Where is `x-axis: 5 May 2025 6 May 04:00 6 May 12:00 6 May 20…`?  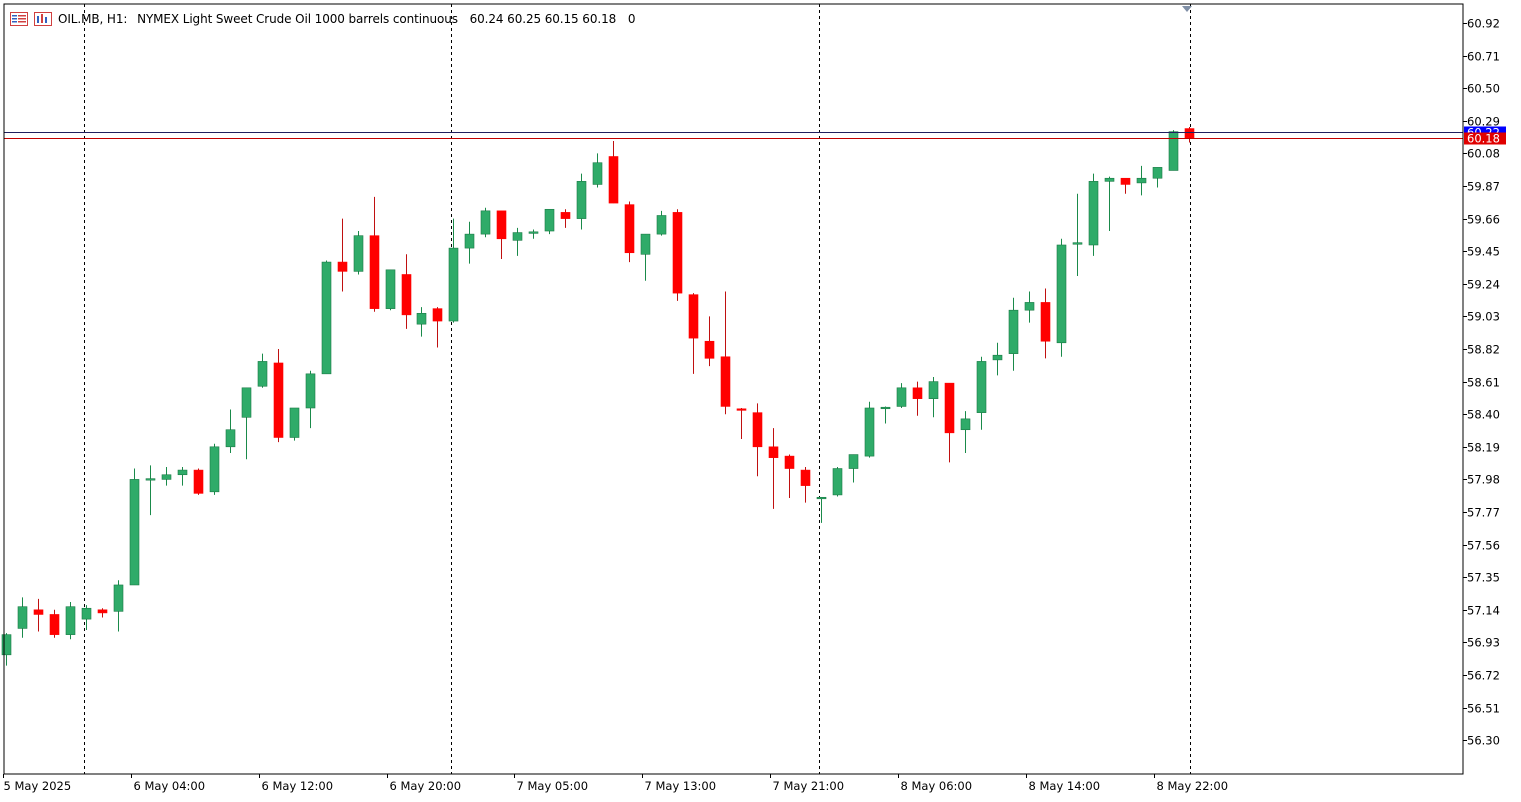 x-axis: 5 May 2025 6 May 04:00 6 May 12:00 6 May 20… is located at coordinates (616, 783).